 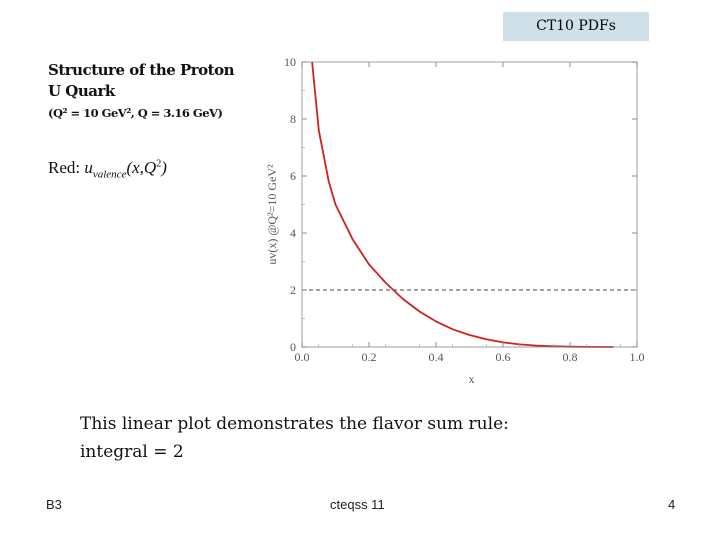 I want to click on footer-center: cteqss 11, so click(x=357, y=504).